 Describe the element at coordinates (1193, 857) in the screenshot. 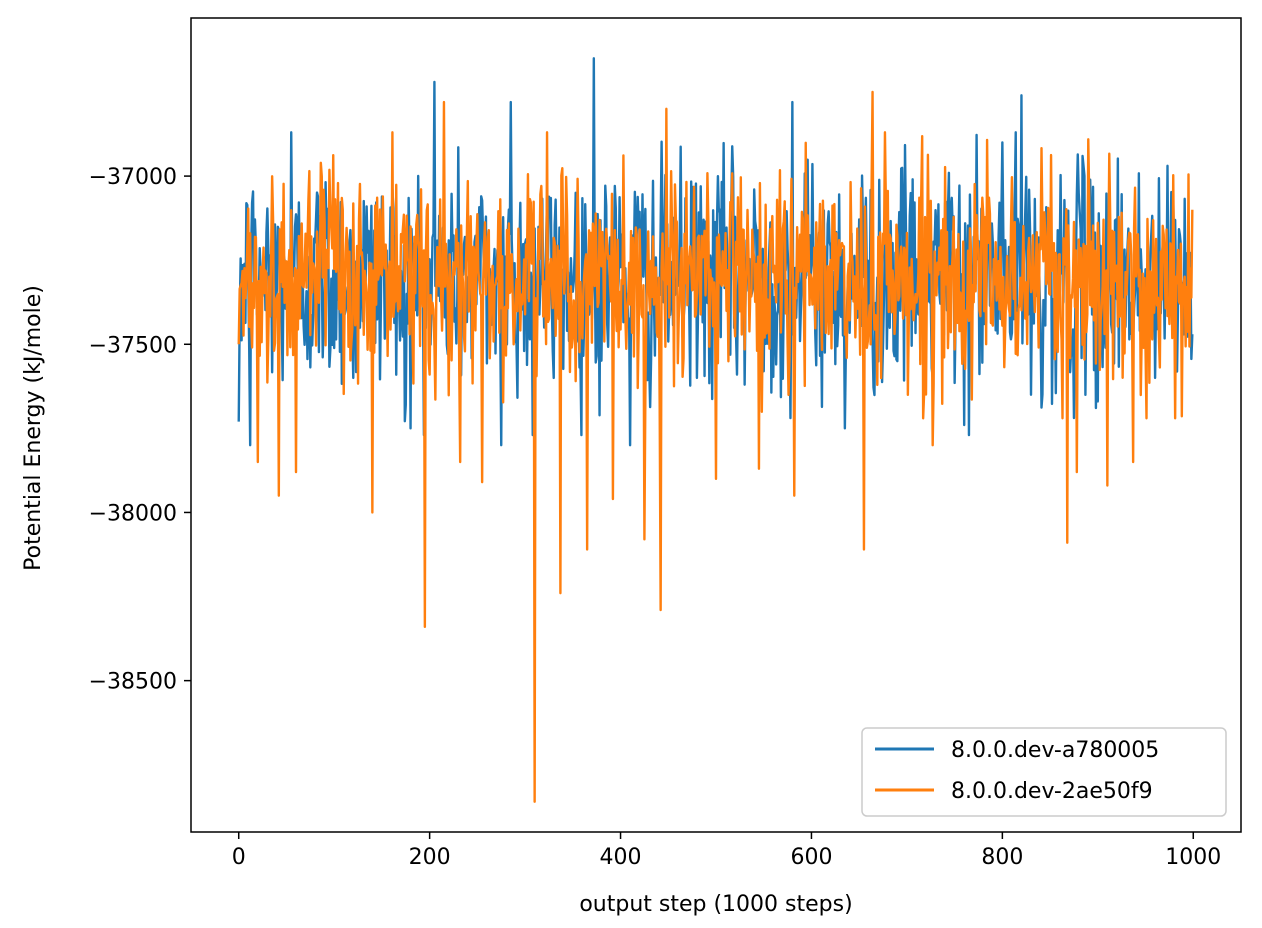

I see `x-tick-label: 1000` at that location.